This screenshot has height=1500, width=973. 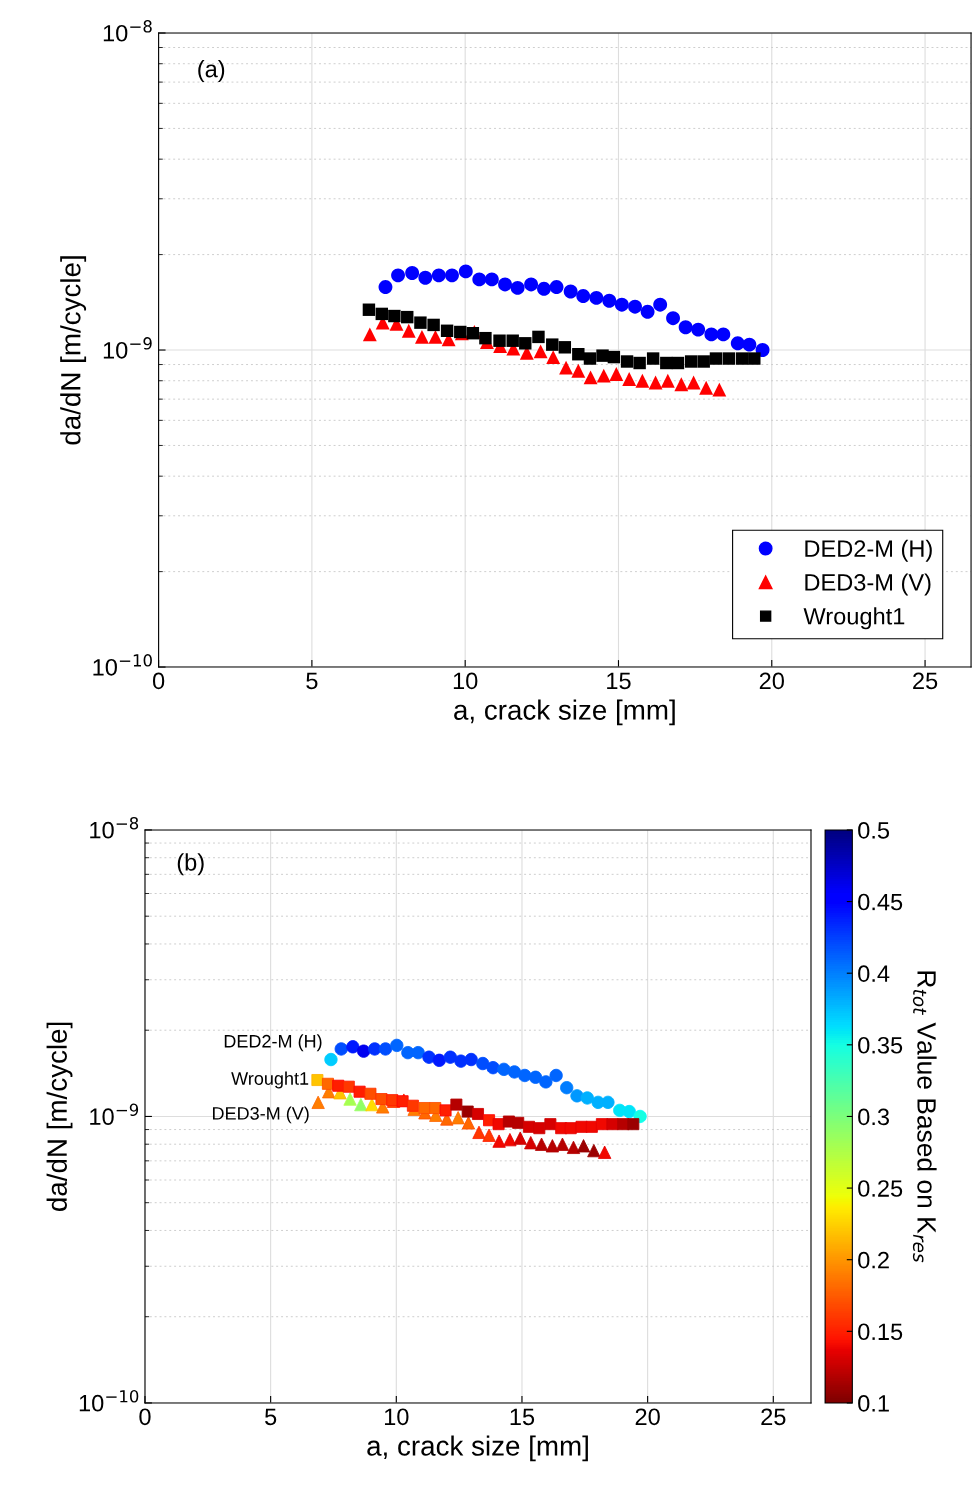 I want to click on color-bar-label: 0.35, so click(x=880, y=1045).